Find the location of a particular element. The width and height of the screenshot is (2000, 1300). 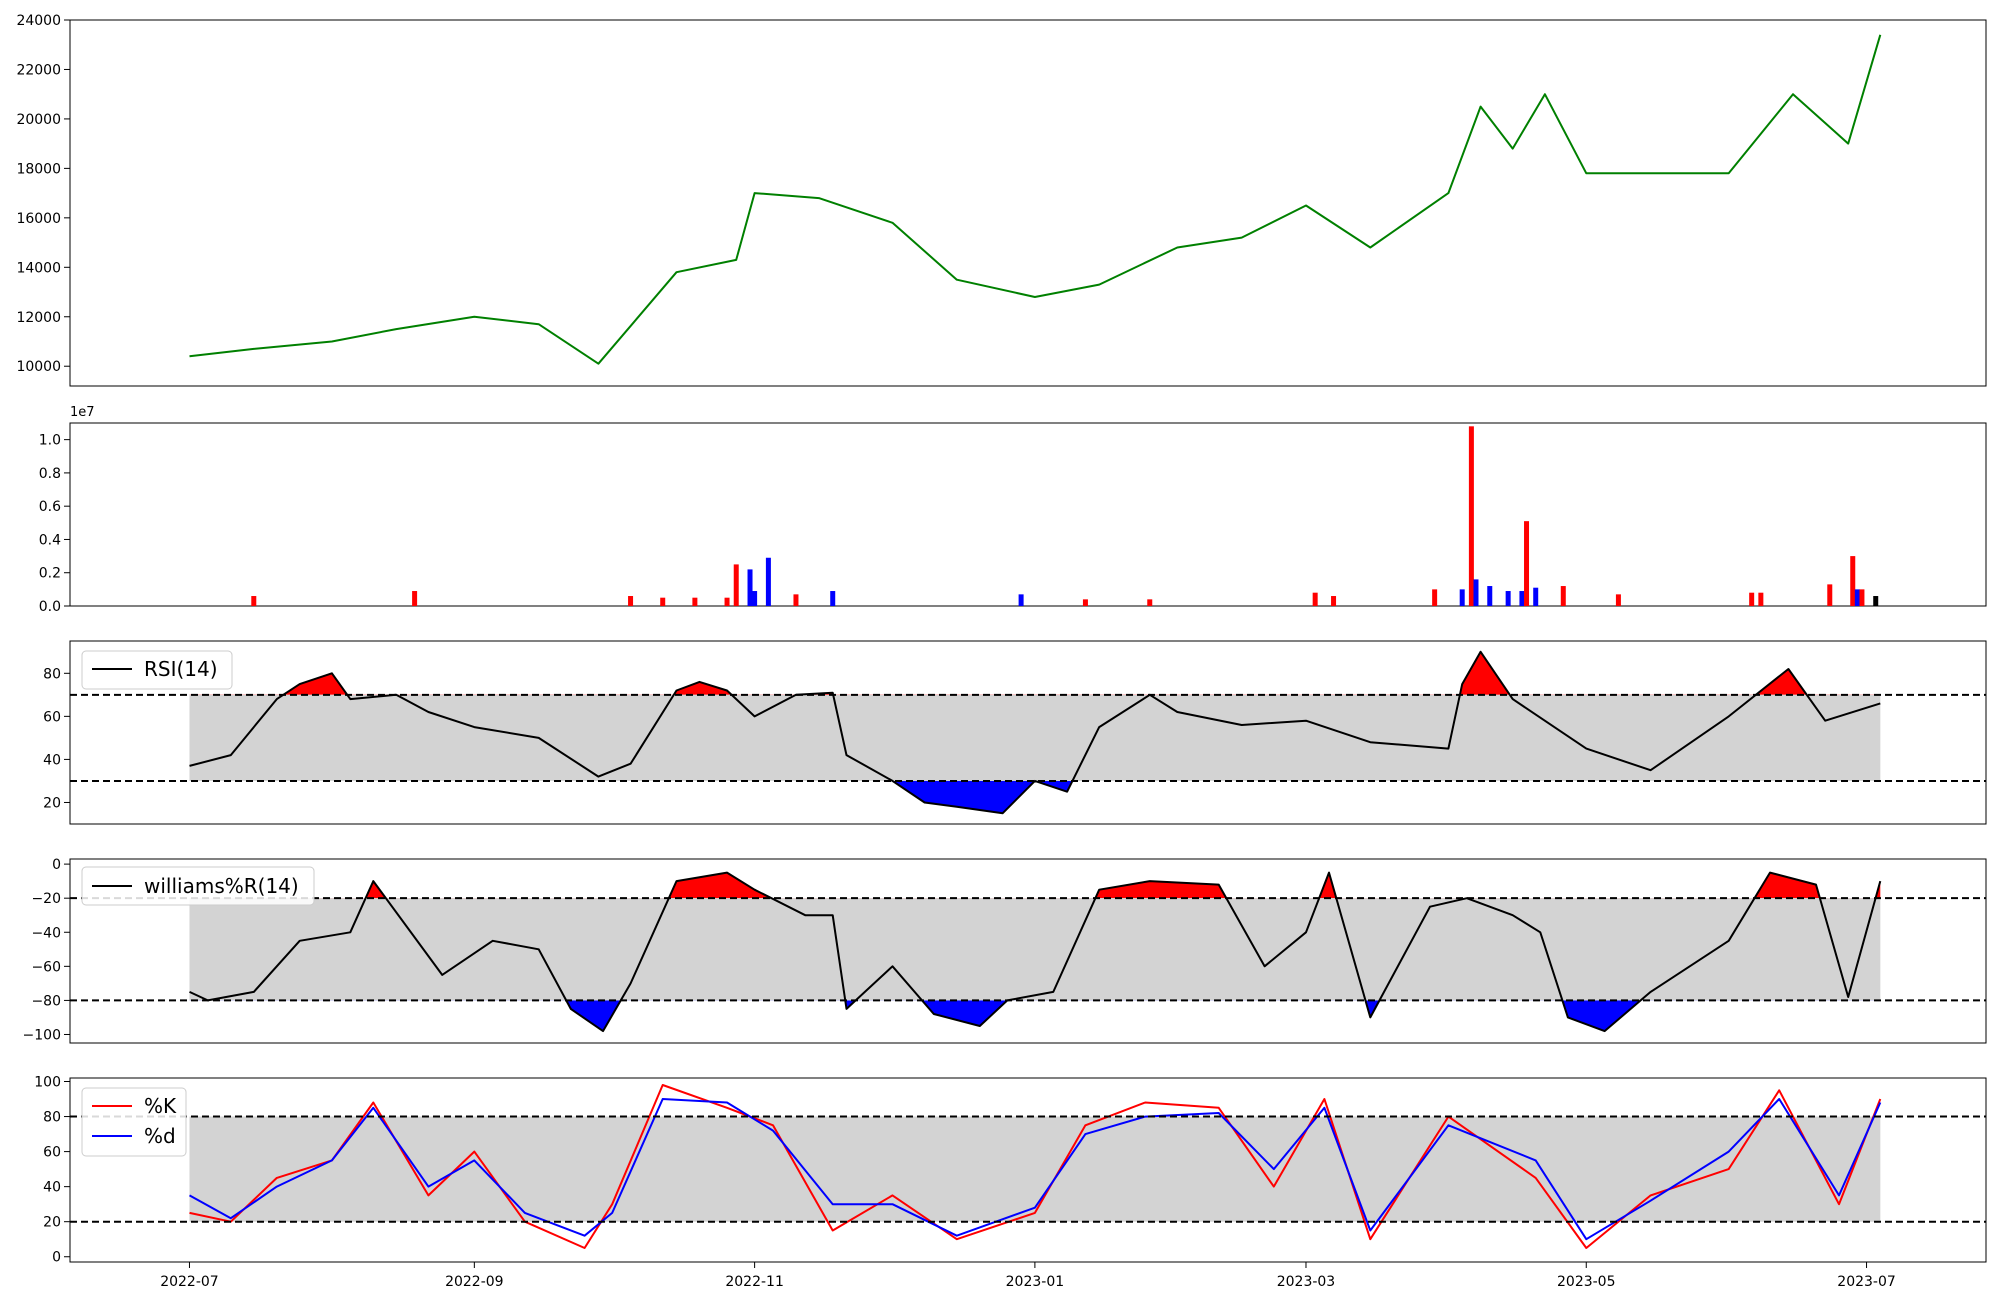

y-tick-label: −20 is located at coordinates (46, 899).